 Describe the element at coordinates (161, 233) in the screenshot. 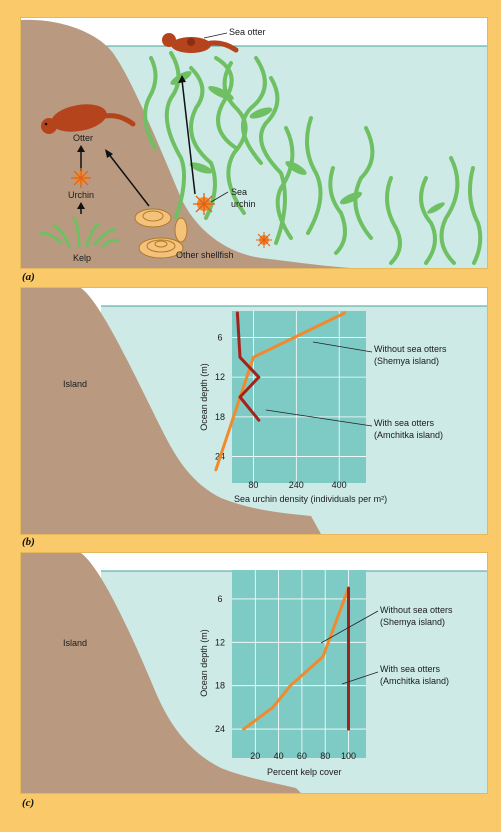

I see `shellfish-icon` at that location.